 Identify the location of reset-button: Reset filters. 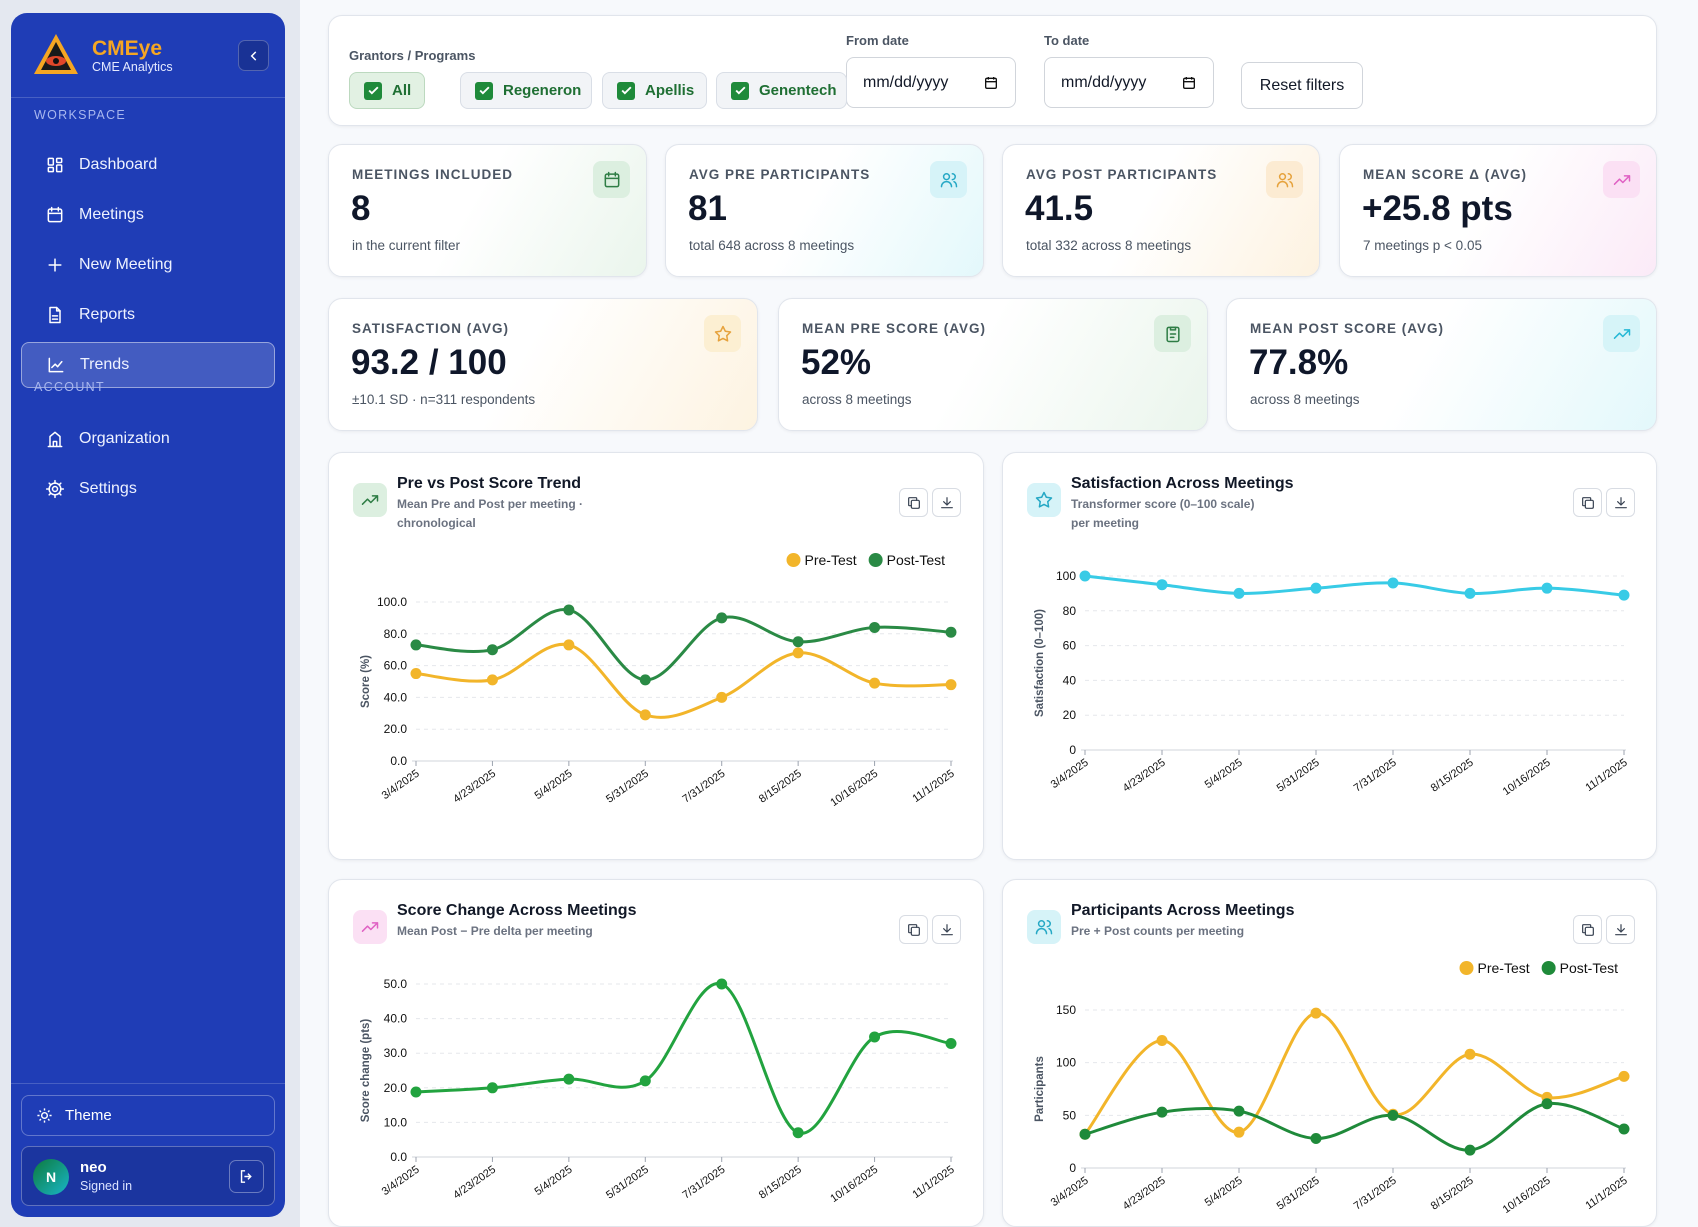
(1302, 85).